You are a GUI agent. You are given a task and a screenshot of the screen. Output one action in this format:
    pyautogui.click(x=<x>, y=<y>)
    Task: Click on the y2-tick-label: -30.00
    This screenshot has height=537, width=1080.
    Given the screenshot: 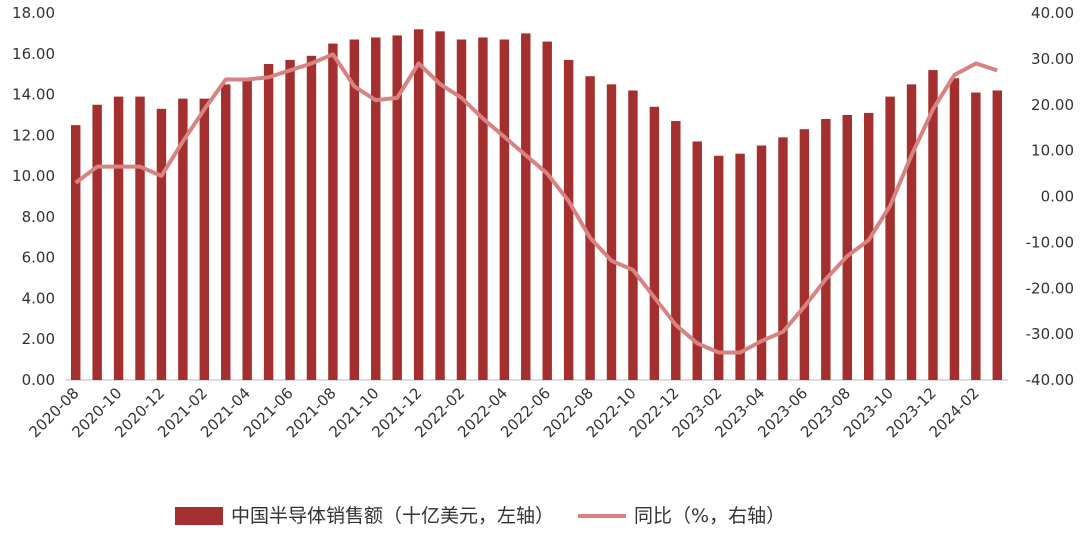 What is the action you would take?
    pyautogui.click(x=1050, y=334)
    